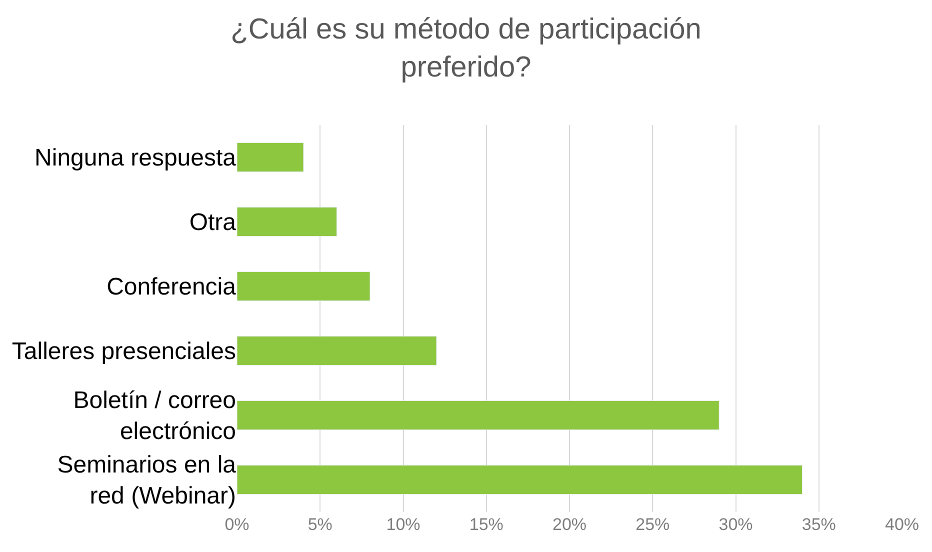 This screenshot has height=552, width=932. What do you see at coordinates (154, 416) in the screenshot?
I see `y-tick-label: Boletín / correo electrónico` at bounding box center [154, 416].